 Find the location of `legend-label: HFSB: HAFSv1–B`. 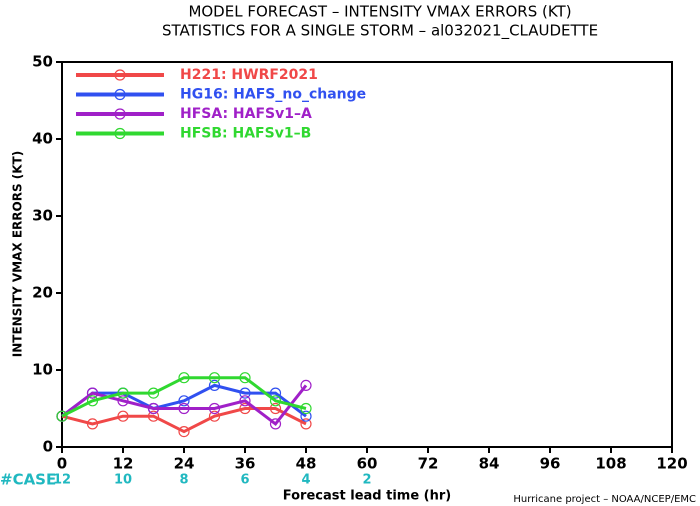

legend-label: HFSB: HAFSv1–B is located at coordinates (245, 134).